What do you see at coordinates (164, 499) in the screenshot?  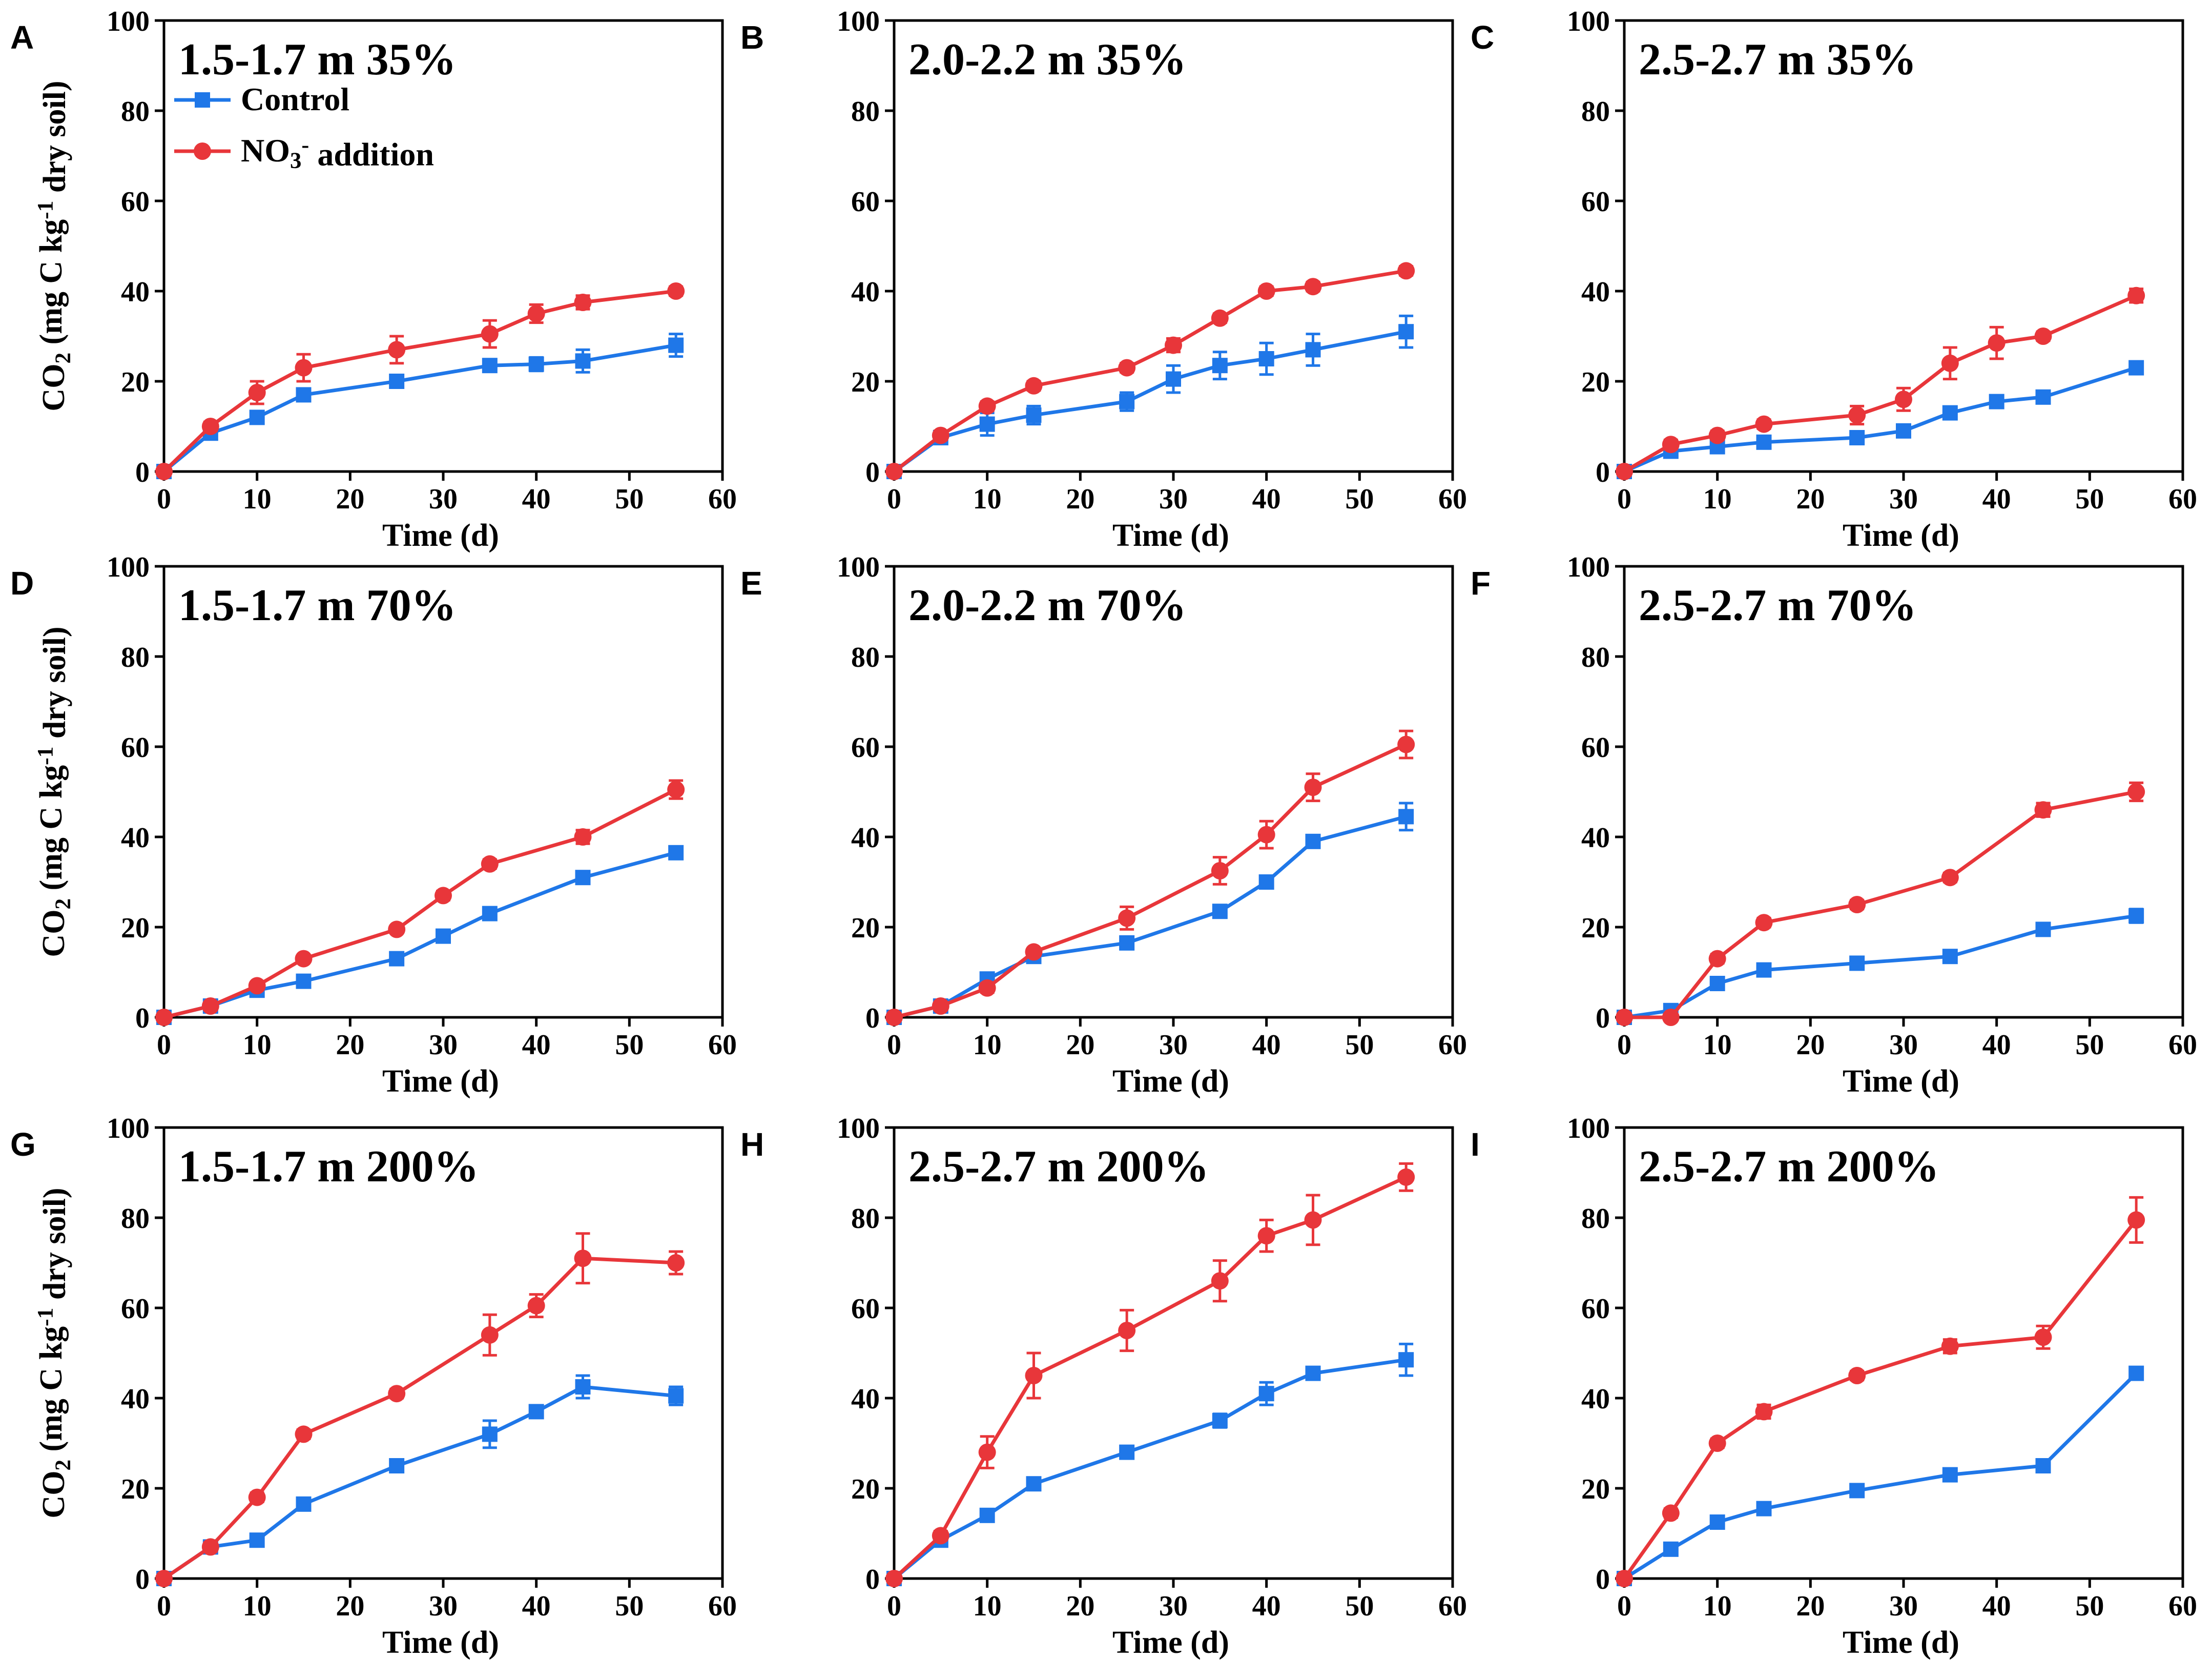 I see `x-tick-label: 0` at bounding box center [164, 499].